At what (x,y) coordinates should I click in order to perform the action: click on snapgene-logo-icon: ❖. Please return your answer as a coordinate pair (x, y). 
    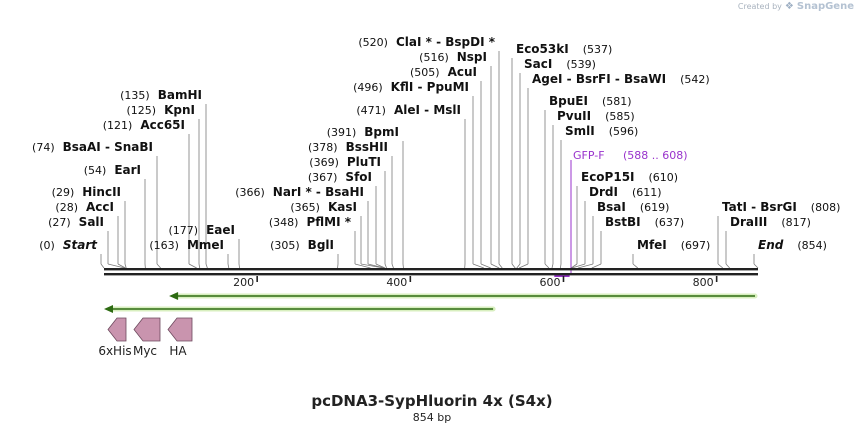
    Looking at the image, I should click on (789, 6).